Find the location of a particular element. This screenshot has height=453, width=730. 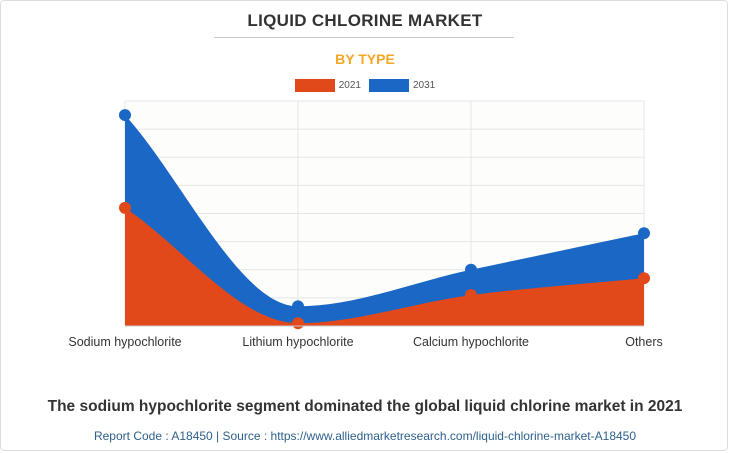

x-tick-label: Lithium hypochlorite is located at coordinates (297, 342).